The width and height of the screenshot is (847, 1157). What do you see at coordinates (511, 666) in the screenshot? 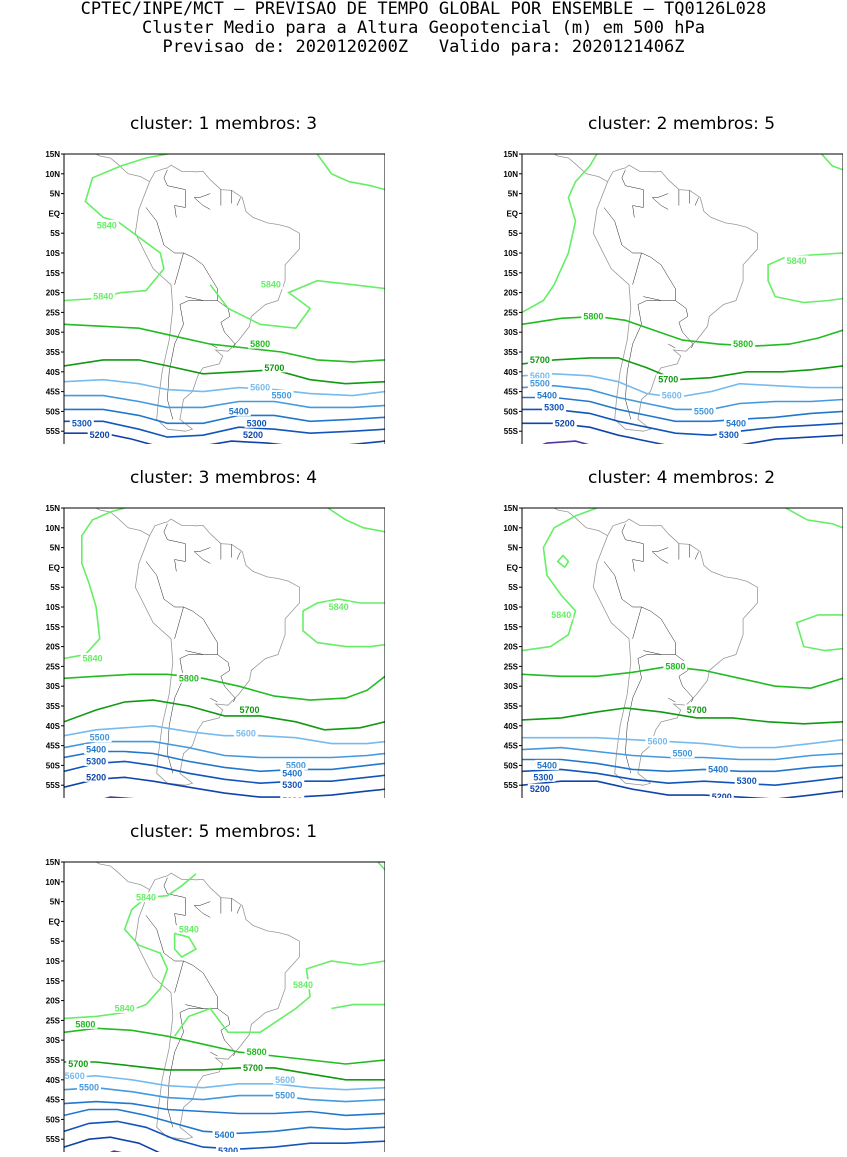
I see `lat-label: 25S` at bounding box center [511, 666].